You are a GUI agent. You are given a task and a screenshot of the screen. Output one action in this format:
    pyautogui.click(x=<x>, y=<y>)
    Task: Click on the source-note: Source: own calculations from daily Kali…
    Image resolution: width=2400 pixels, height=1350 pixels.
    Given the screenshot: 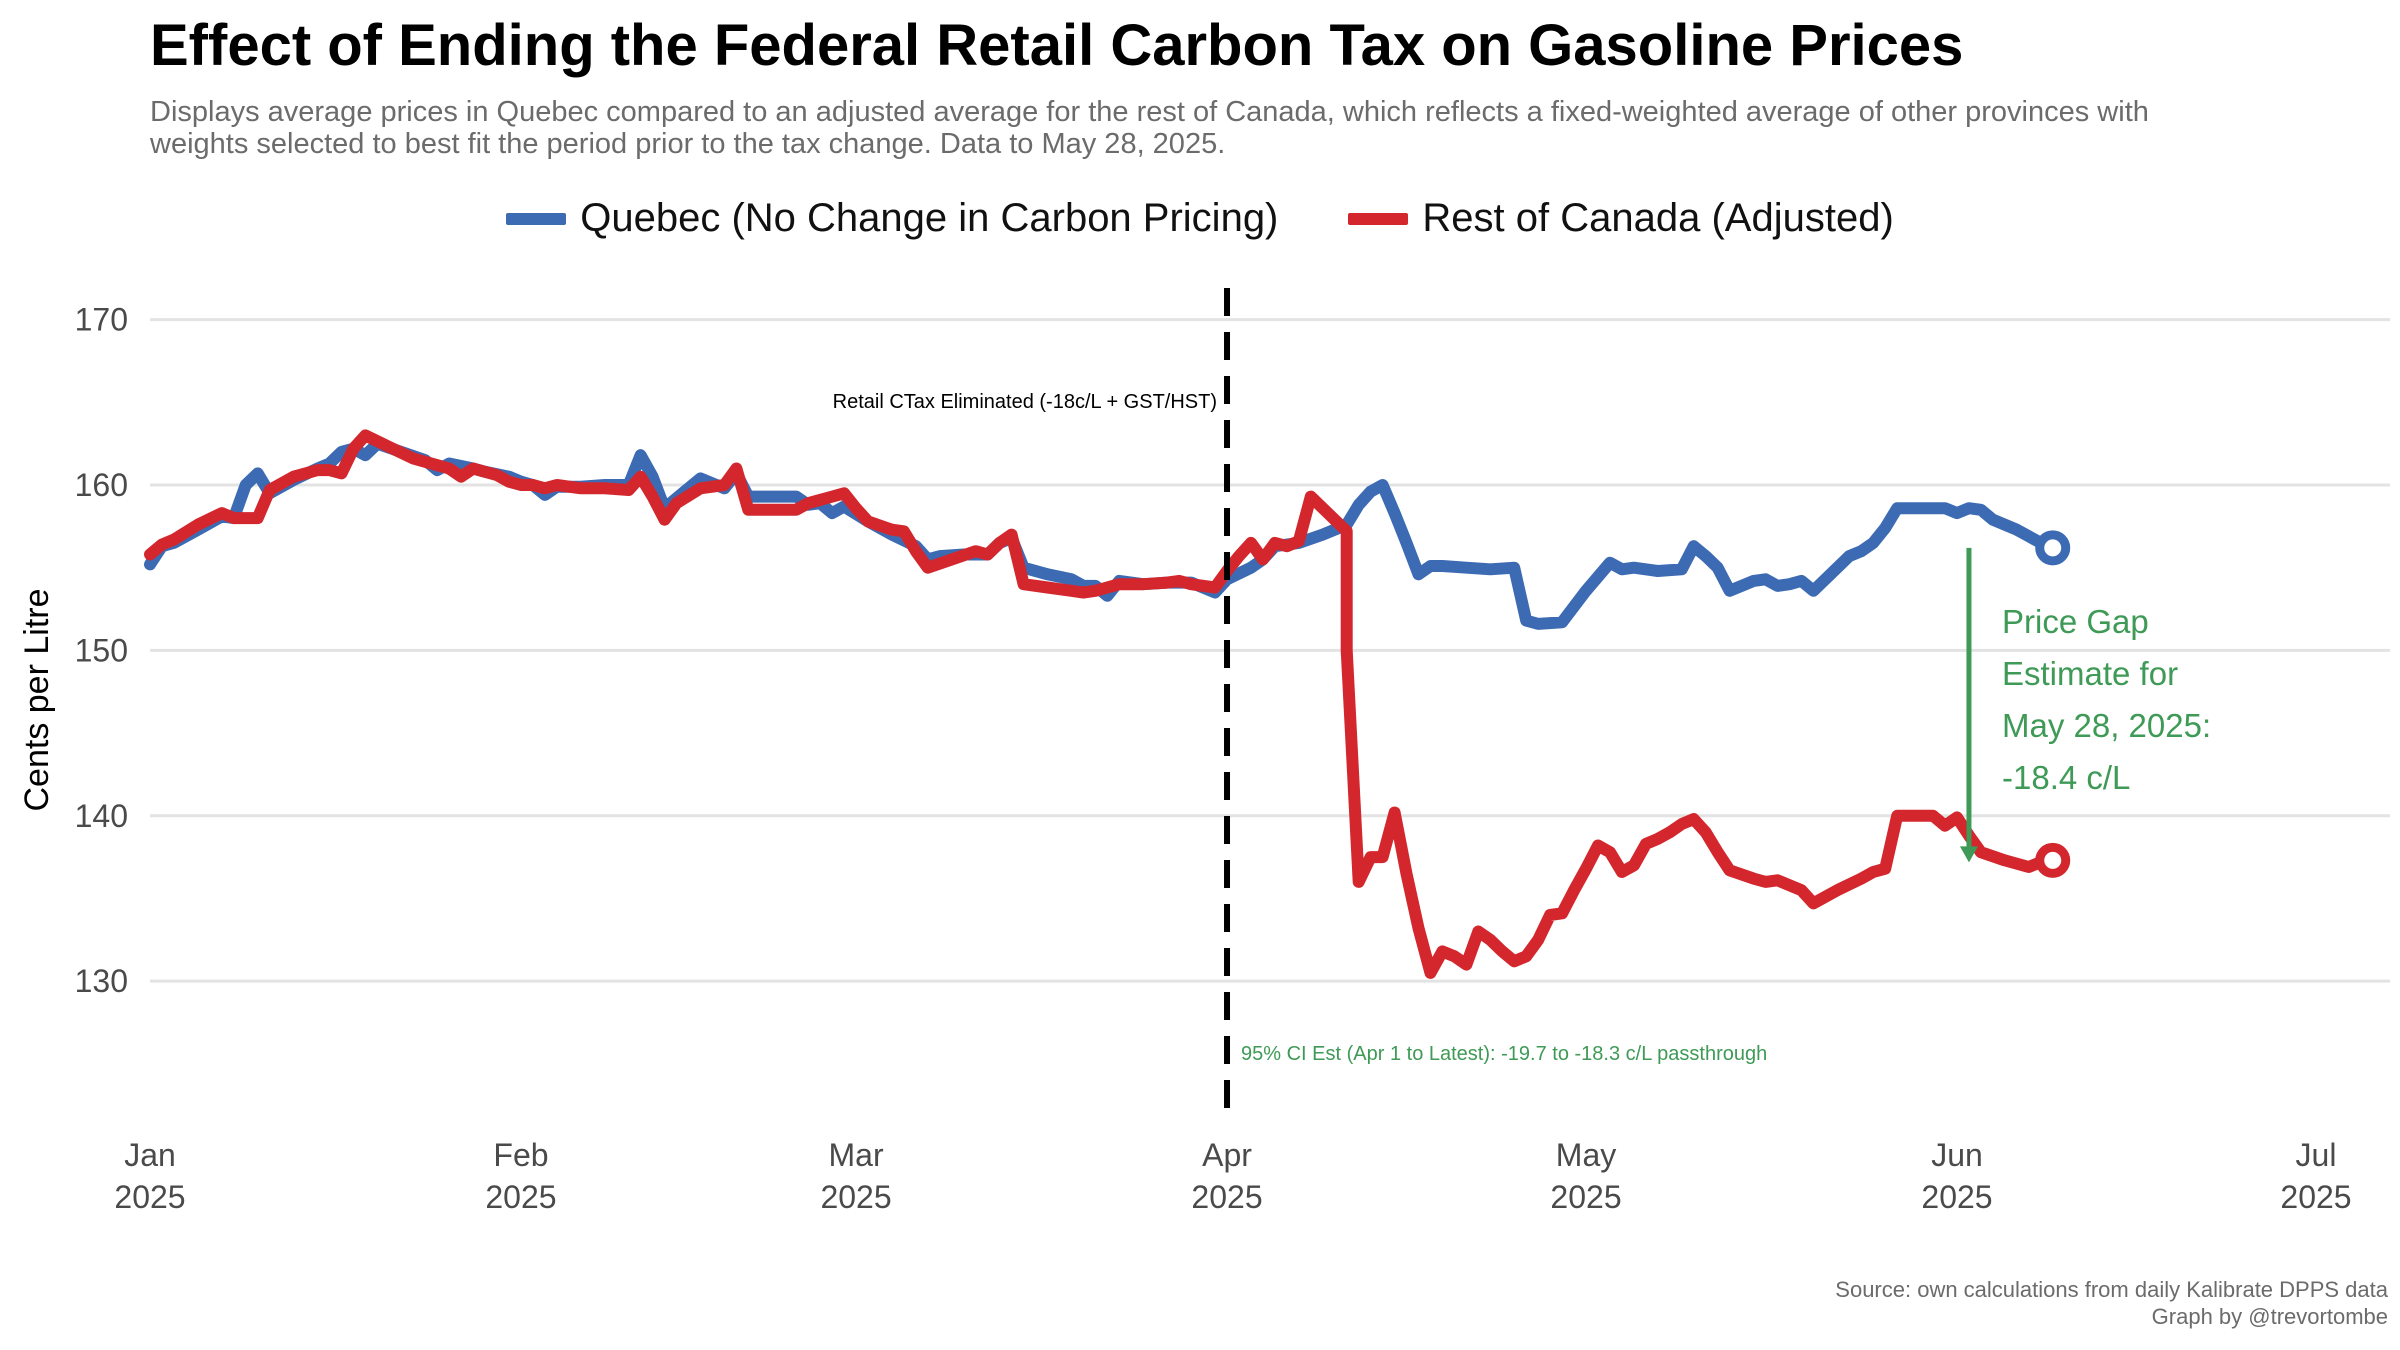 What is the action you would take?
    pyautogui.click(x=2111, y=1289)
    